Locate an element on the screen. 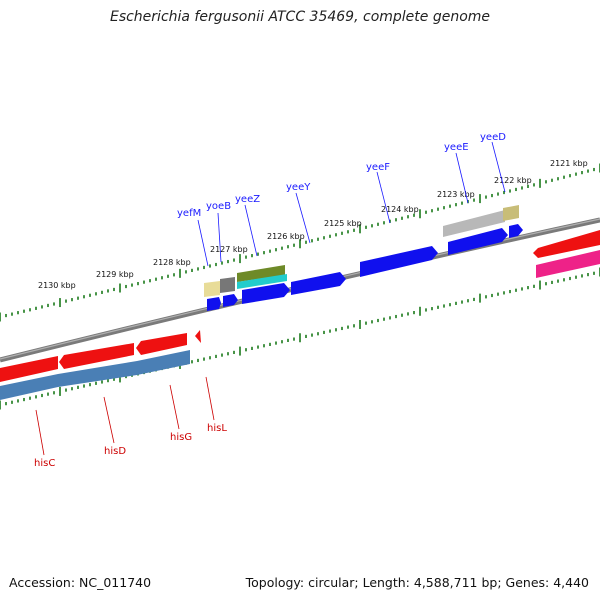 The image size is (600, 600). gene-yeeD is located at coordinates (511, 213).